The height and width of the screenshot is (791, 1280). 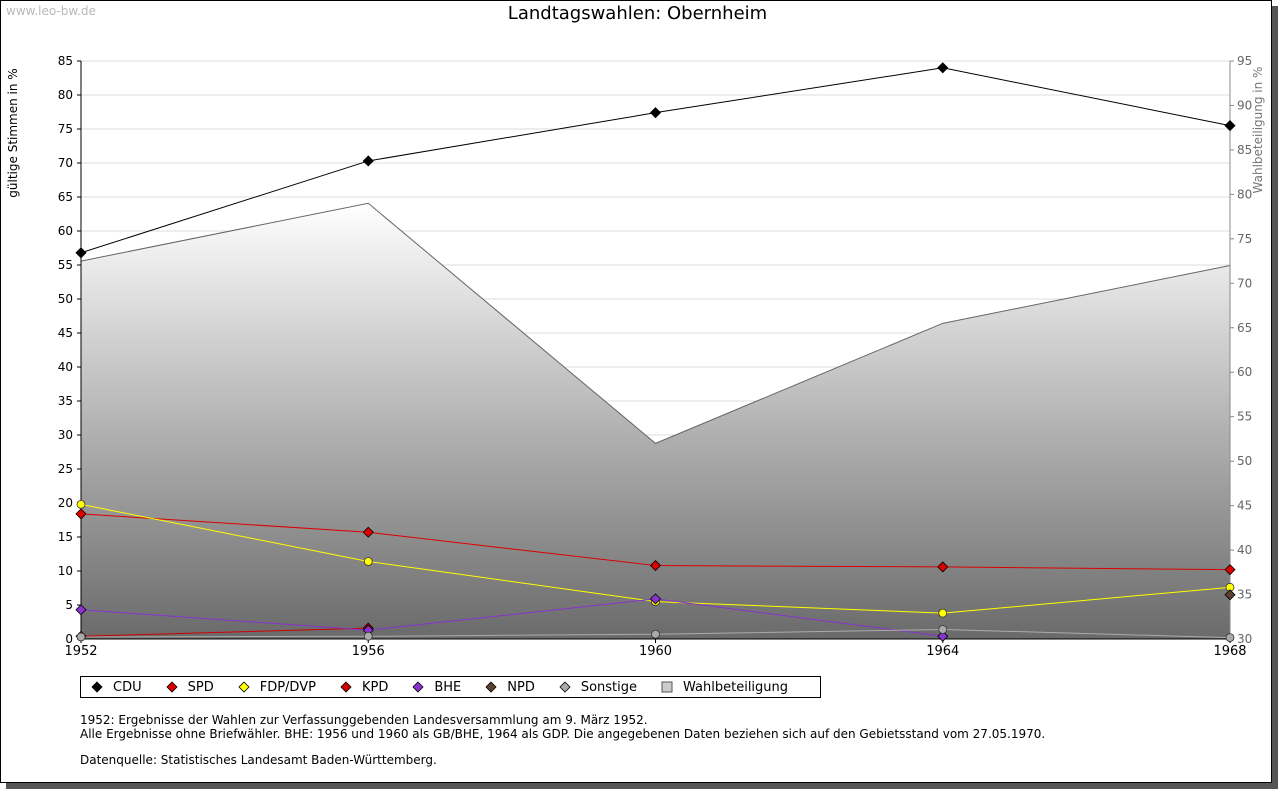 I want to click on legend-swatch-npd, so click(x=491, y=687).